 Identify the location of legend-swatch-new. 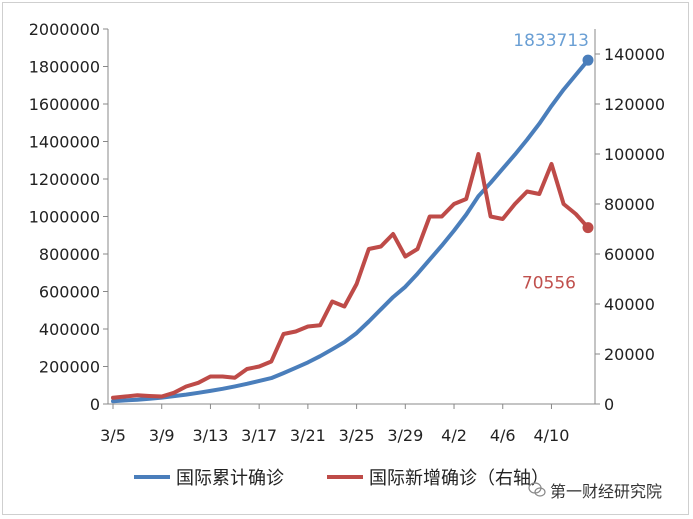
(345, 477).